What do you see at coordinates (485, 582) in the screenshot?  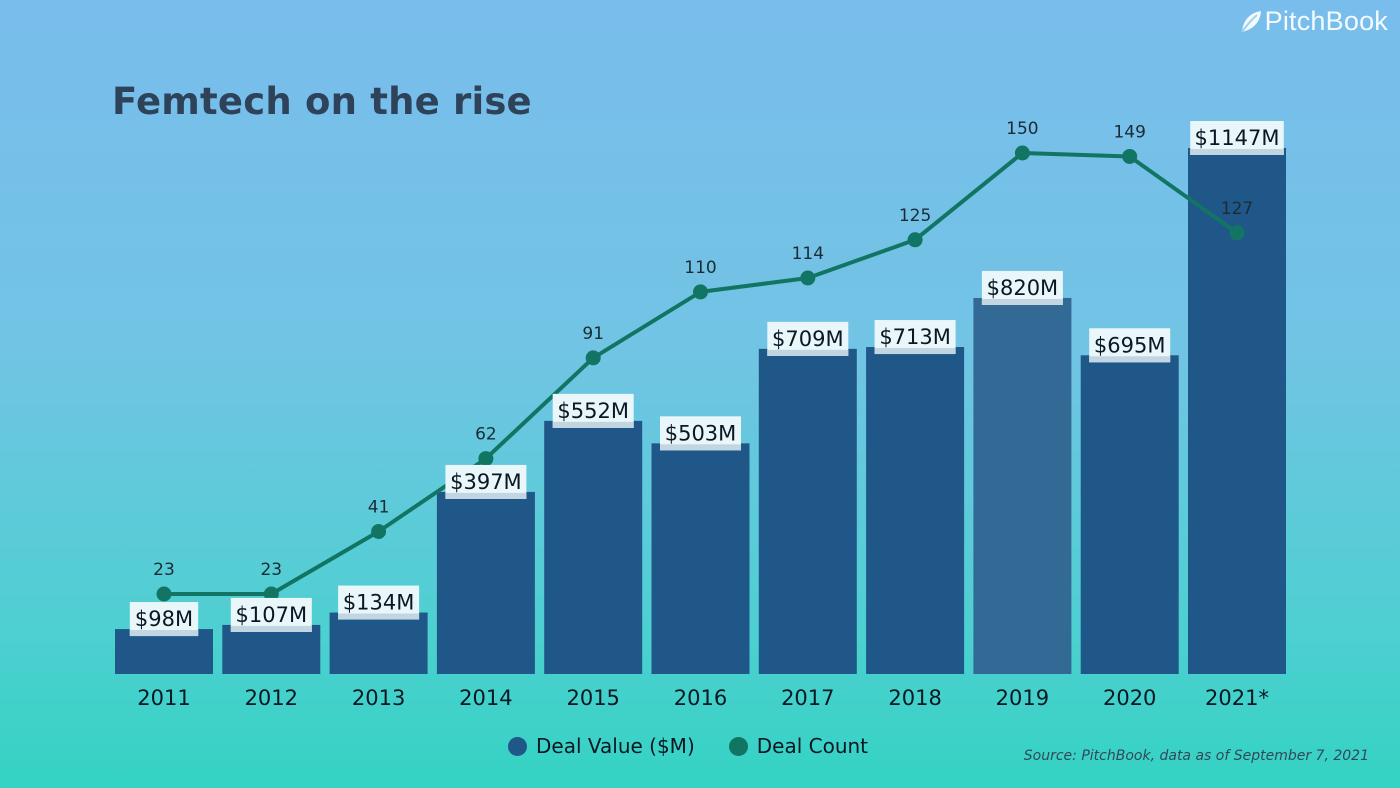 I see `bar-2014` at bounding box center [485, 582].